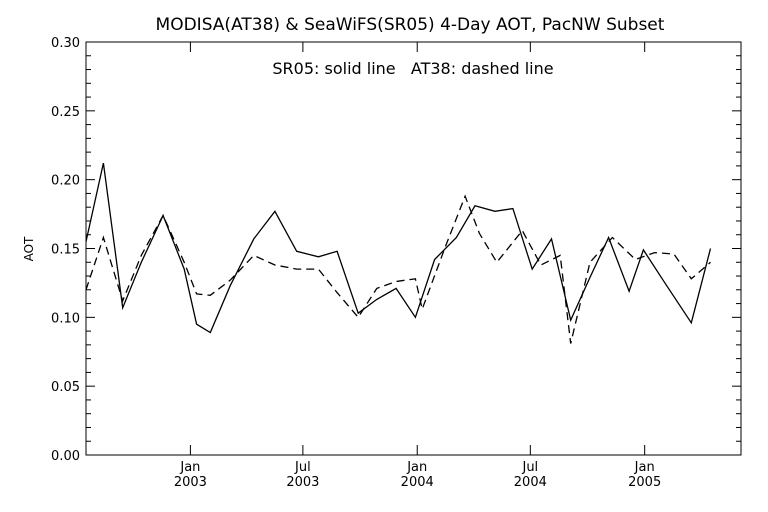  I want to click on y-tick-label: 0.25, so click(65, 112).